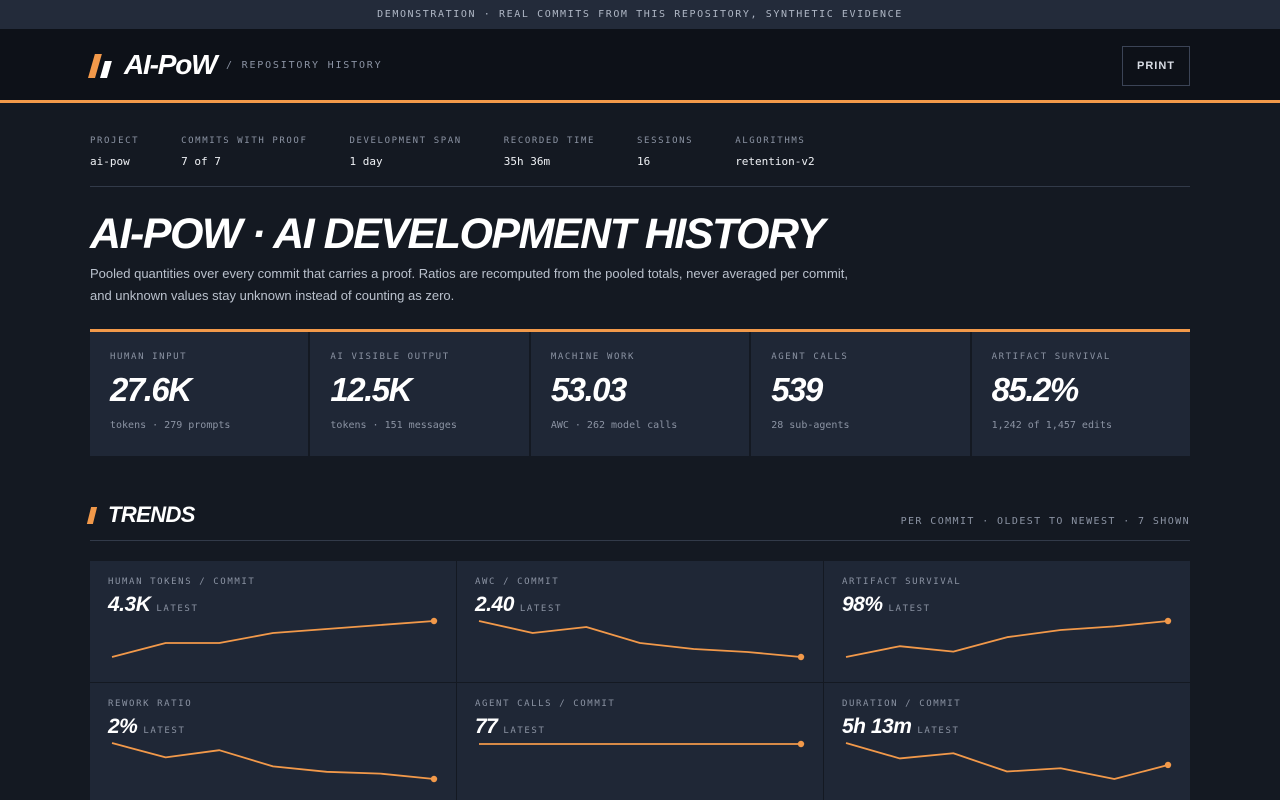 The image size is (1280, 800). Describe the element at coordinates (366, 161) in the screenshot. I see `meta-value: 1 day` at that location.